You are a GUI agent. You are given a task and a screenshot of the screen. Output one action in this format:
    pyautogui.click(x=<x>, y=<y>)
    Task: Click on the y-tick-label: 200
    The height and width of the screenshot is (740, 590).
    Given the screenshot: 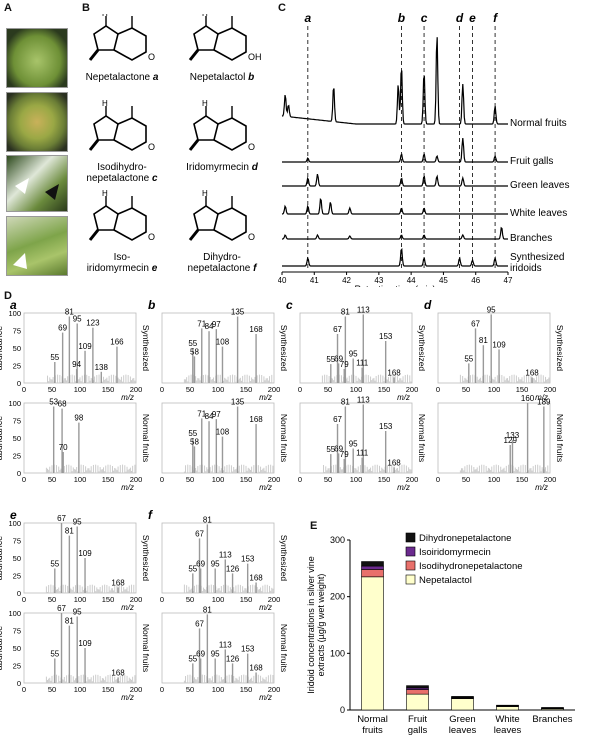 What is the action you would take?
    pyautogui.click(x=337, y=597)
    